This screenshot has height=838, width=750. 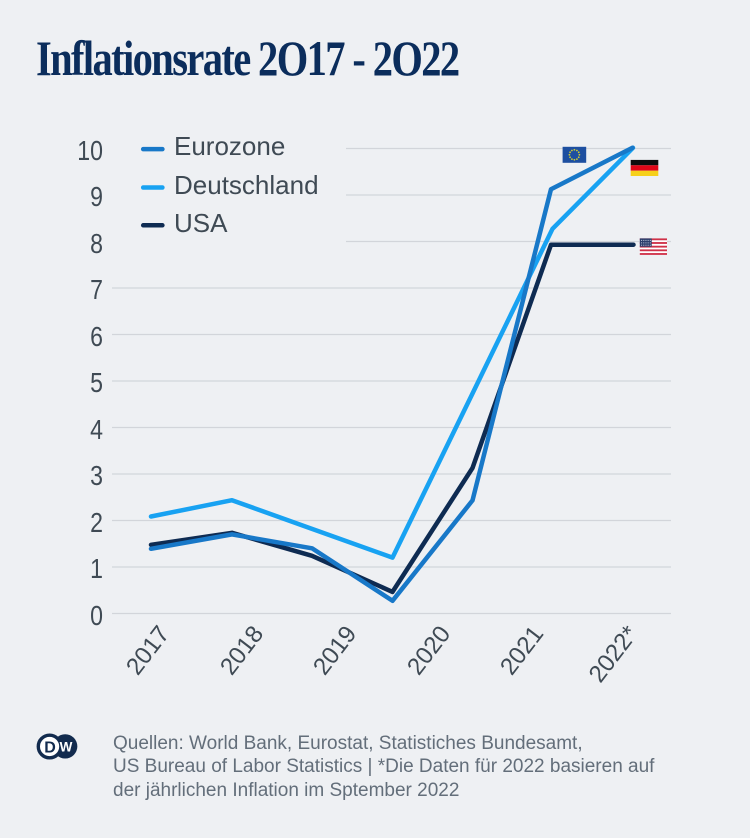 What do you see at coordinates (66, 747) in the screenshot?
I see `svg-text: W` at bounding box center [66, 747].